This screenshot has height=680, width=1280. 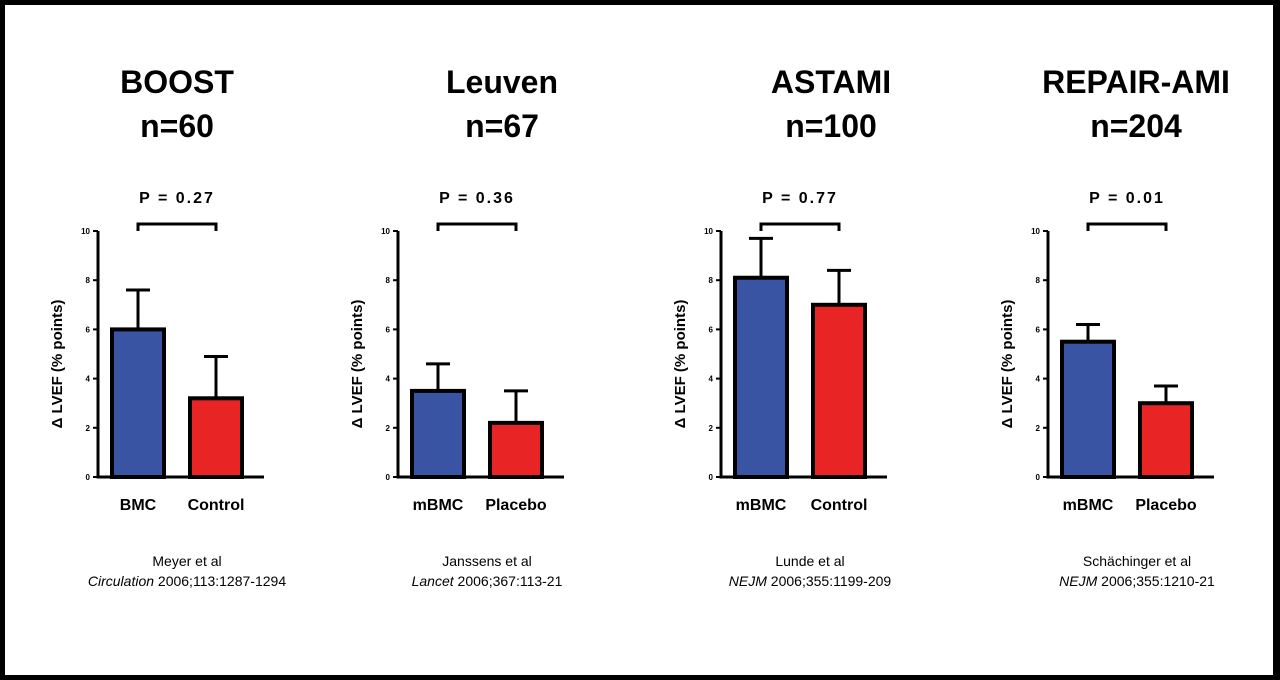 I want to click on citation-authors: Meyer et al, so click(x=186, y=561).